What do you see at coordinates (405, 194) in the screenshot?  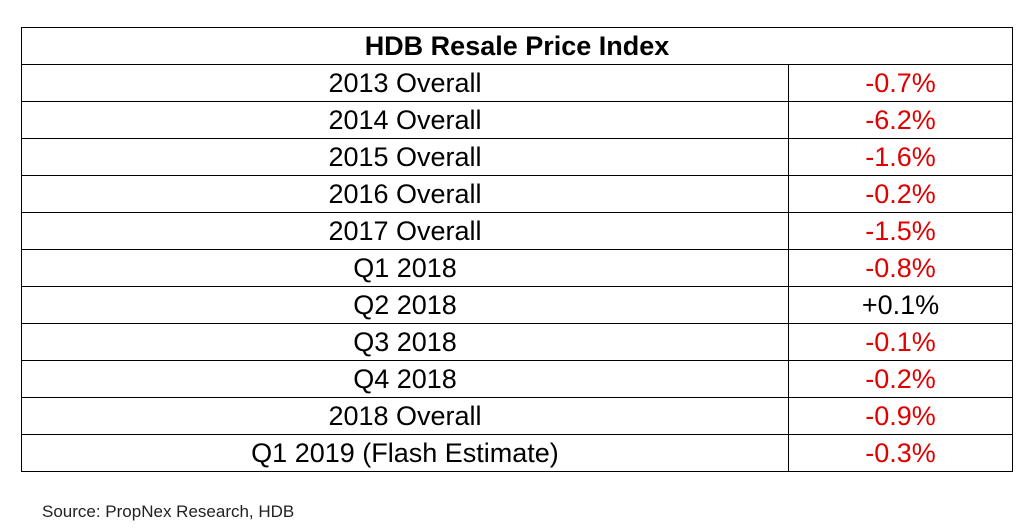 I see `row-label: 2016 Overall` at bounding box center [405, 194].